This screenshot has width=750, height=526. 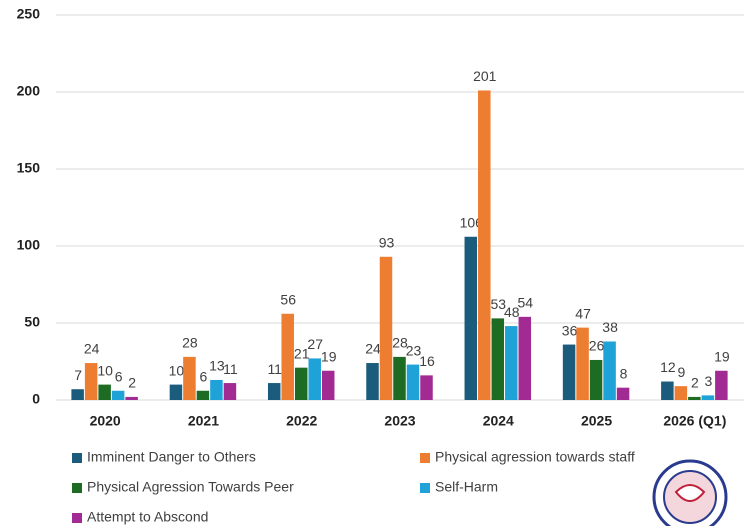 I want to click on data-label: 38, so click(x=610, y=327).